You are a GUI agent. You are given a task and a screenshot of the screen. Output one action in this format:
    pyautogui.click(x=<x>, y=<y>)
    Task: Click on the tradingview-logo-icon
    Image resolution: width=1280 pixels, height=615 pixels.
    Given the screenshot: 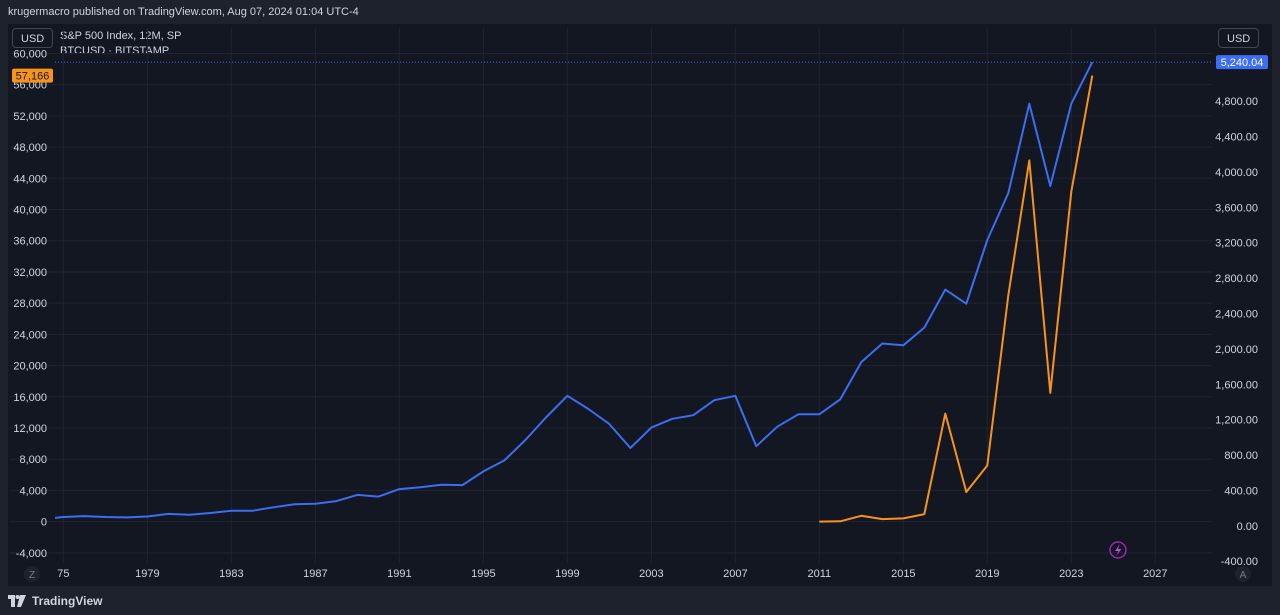 What is the action you would take?
    pyautogui.click(x=17, y=601)
    